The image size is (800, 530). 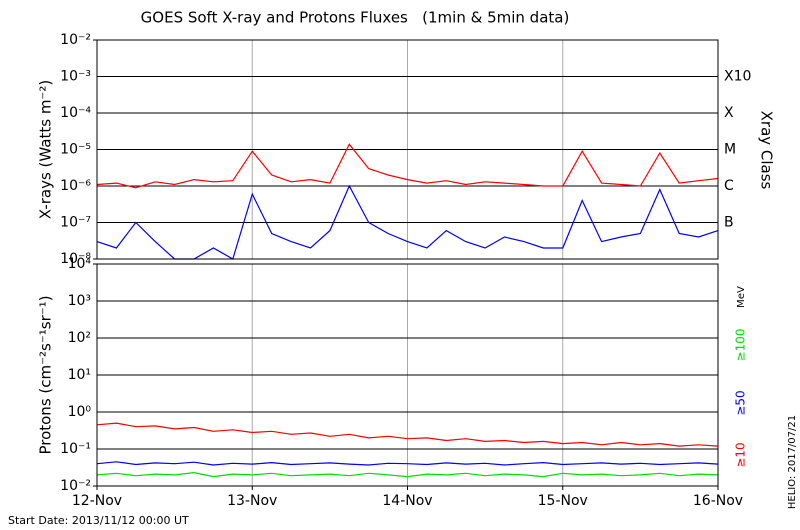 What do you see at coordinates (75, 150) in the screenshot?
I see `y-tick-label: 10⁻⁵` at bounding box center [75, 150].